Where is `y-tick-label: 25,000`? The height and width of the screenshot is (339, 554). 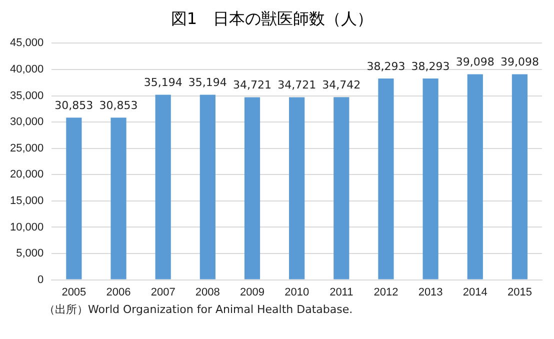 y-tick-label: 25,000 is located at coordinates (27, 148).